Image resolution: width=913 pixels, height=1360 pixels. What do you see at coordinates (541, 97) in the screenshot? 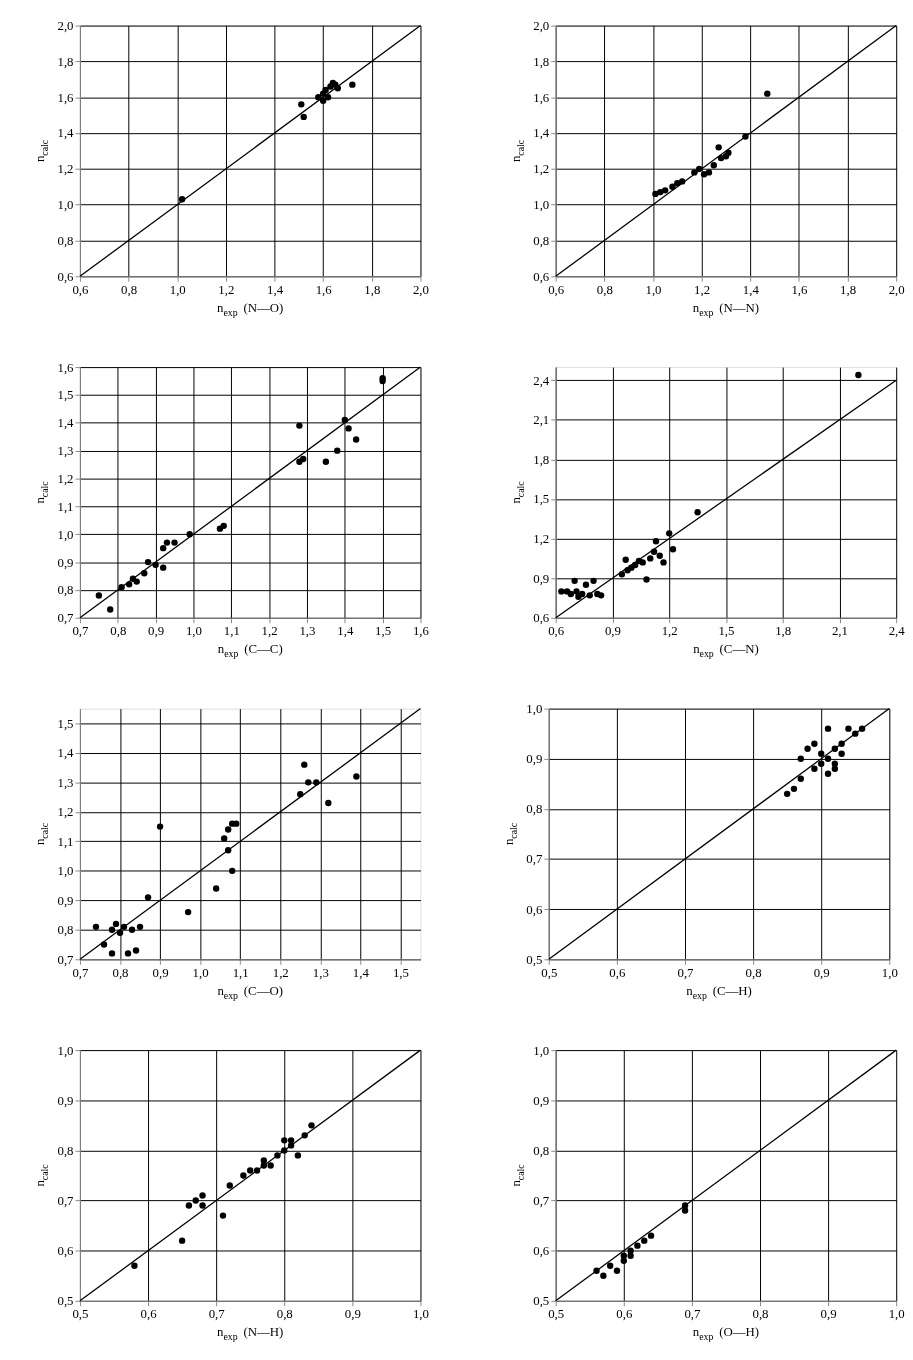
I see `y-tick-label: 1,6` at bounding box center [541, 97].